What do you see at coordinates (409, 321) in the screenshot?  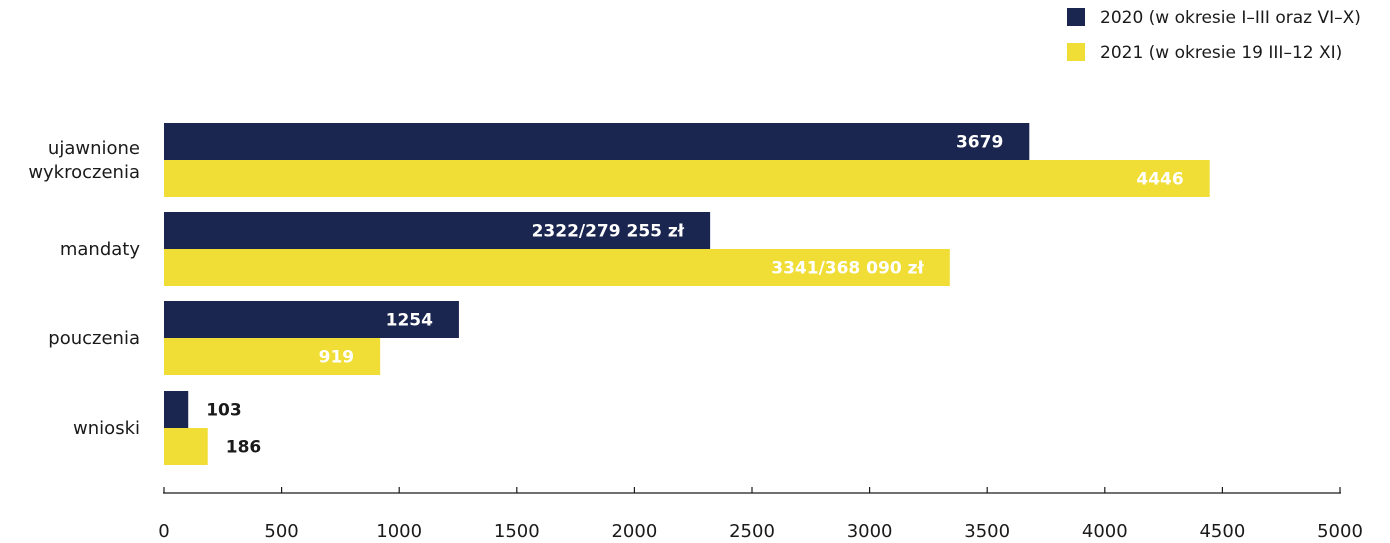 I see `bar-value-label-1-3: 1254` at bounding box center [409, 321].